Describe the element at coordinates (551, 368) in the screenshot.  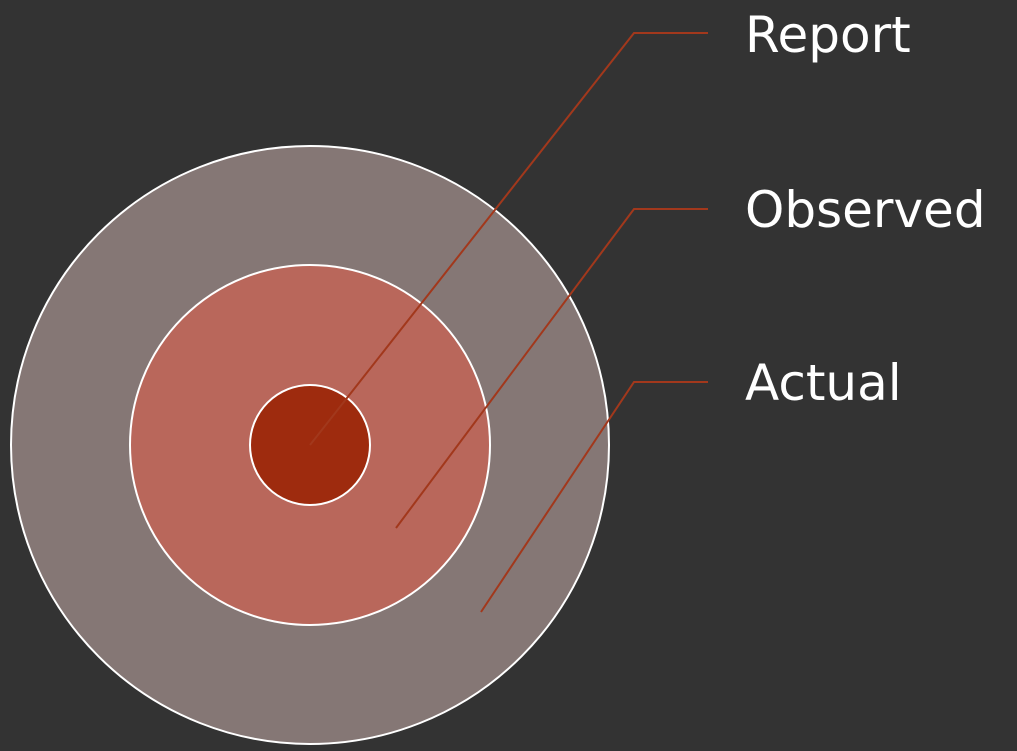
I see `observed-leader-line` at that location.